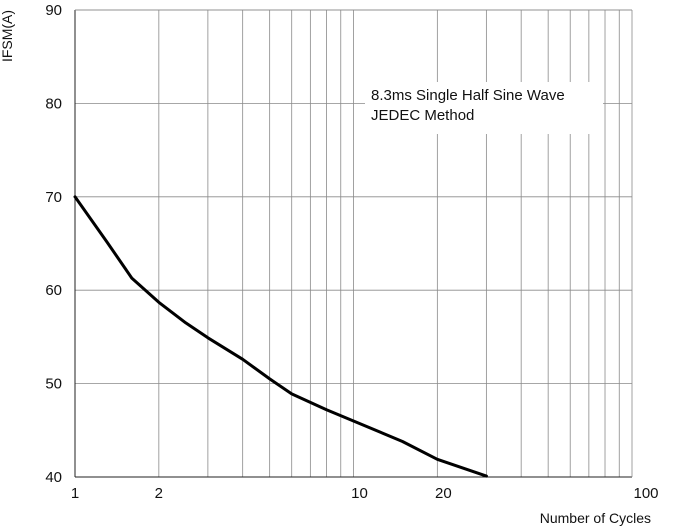 The height and width of the screenshot is (532, 675). What do you see at coordinates (422, 115) in the screenshot?
I see `annotation-line-2: JEDEC Method` at bounding box center [422, 115].